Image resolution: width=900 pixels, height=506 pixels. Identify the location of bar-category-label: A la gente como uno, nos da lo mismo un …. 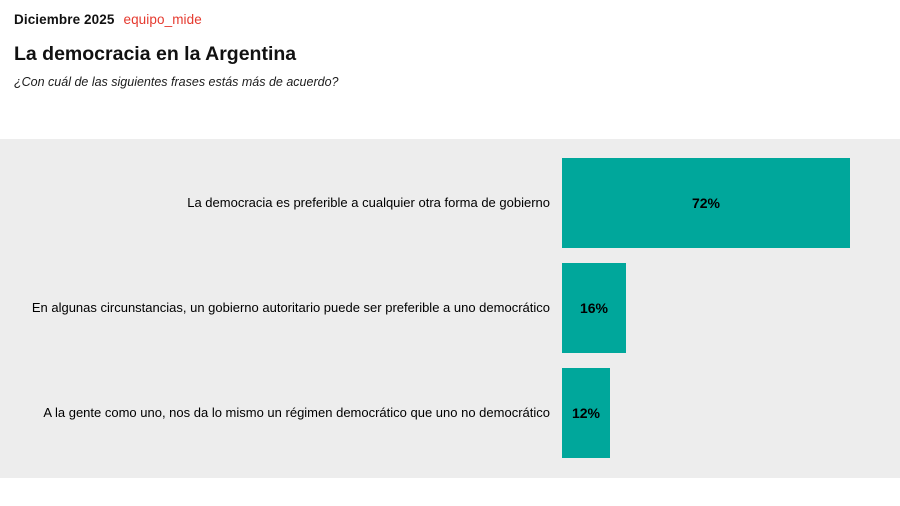
(296, 413).